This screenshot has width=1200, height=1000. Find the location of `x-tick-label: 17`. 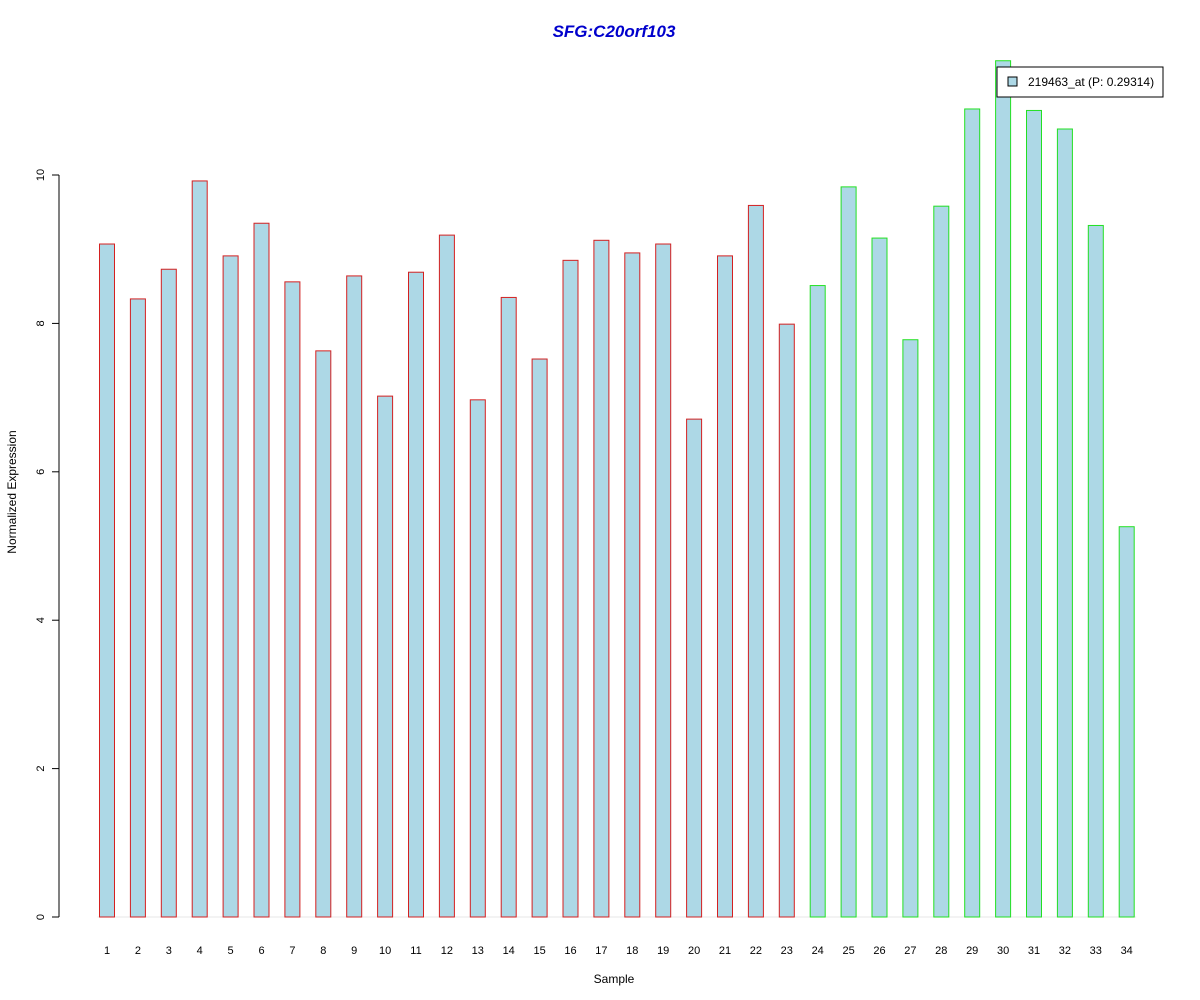

x-tick-label: 17 is located at coordinates (601, 951).